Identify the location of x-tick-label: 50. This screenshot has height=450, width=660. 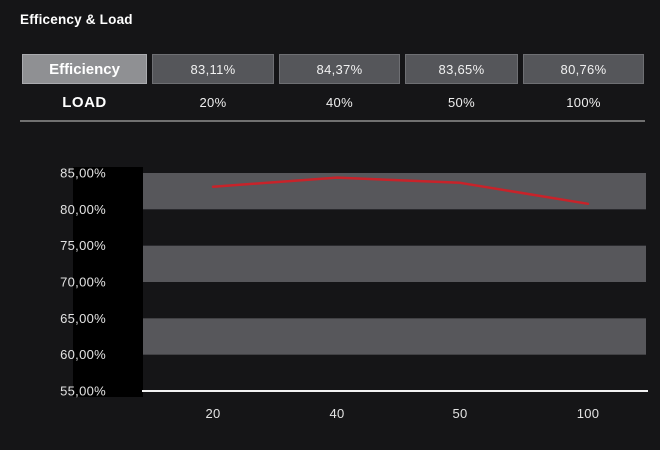
(459, 413).